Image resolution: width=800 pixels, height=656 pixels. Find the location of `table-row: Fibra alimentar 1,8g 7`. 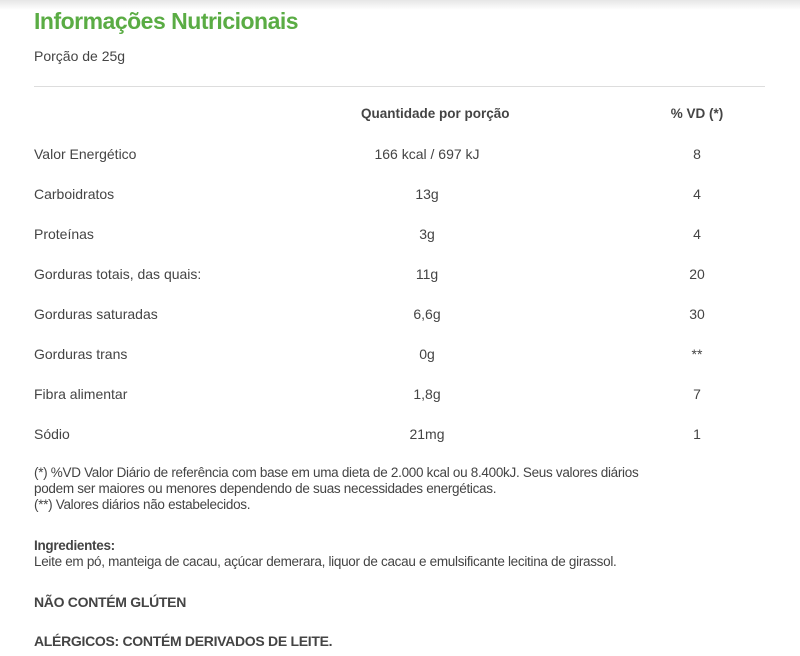

table-row: Fibra alimentar 1,8g 7 is located at coordinates (399, 396).